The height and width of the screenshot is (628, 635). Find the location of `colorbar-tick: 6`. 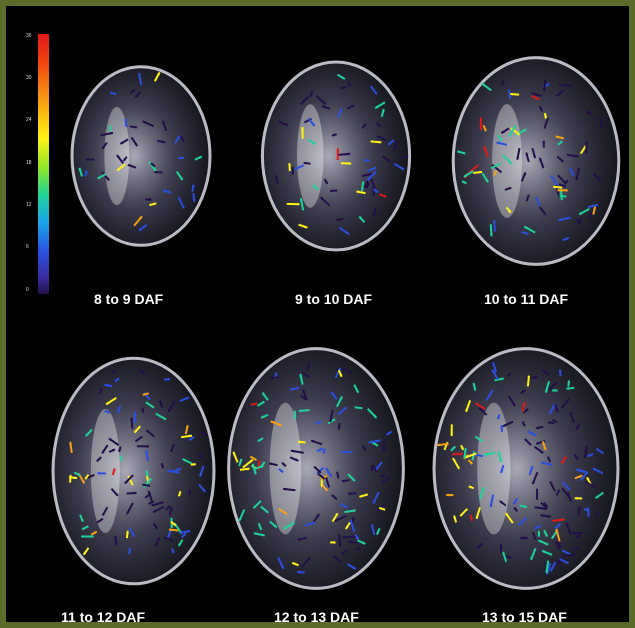

colorbar-tick: 6 is located at coordinates (27, 247).